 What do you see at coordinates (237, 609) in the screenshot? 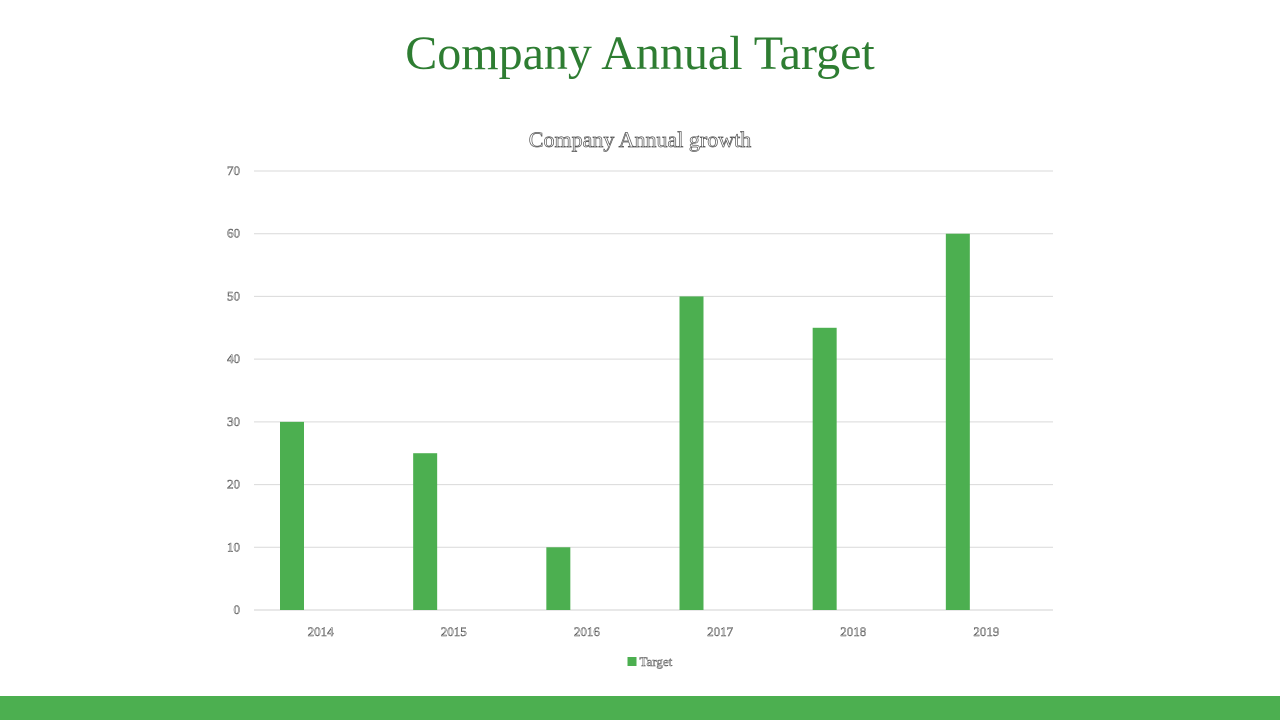
I see `y-tick-label: 0` at bounding box center [237, 609].